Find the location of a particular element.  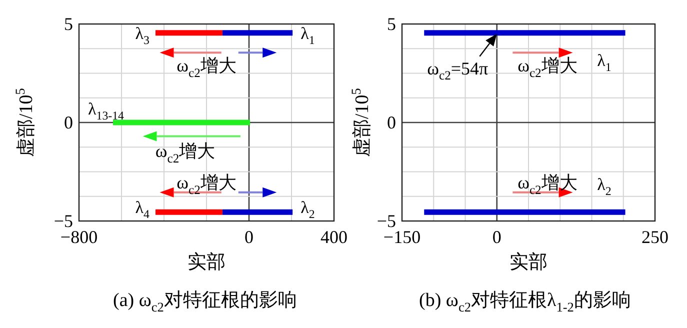

text: (b) ω$_{c2}$对特征根λ$_{1-2}$的影响 is located at coordinates (525, 302).